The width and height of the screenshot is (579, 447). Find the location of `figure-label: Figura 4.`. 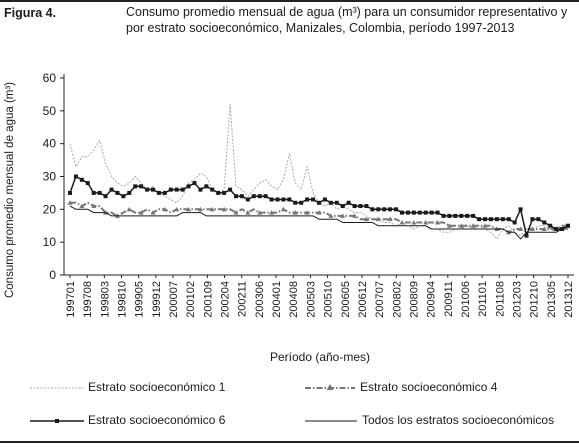

figure-label: Figura 4. is located at coordinates (30, 13).